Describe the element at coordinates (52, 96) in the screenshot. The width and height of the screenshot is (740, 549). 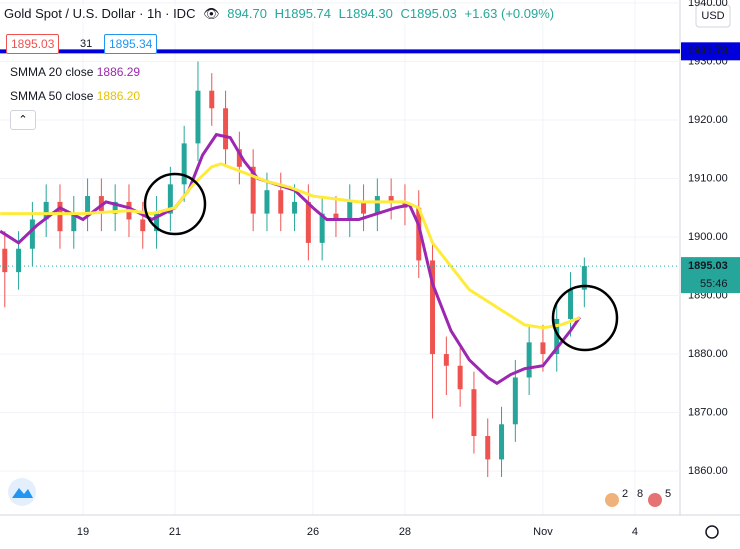
I see `legend-name: SMMA 50 close` at that location.